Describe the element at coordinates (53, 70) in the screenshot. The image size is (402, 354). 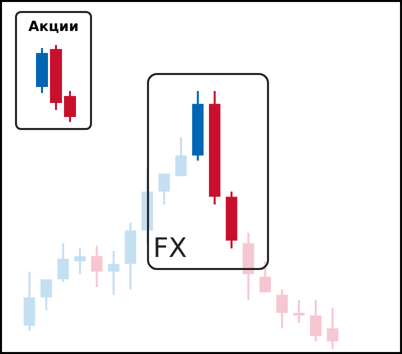
I see `card-outline: Акции` at that location.